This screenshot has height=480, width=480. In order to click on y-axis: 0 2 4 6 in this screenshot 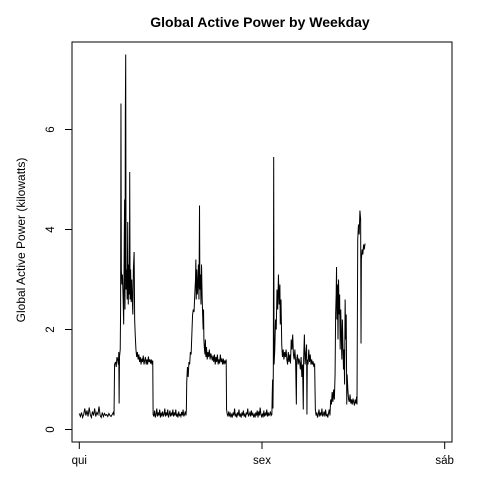, I will do `click(59, 279)`.